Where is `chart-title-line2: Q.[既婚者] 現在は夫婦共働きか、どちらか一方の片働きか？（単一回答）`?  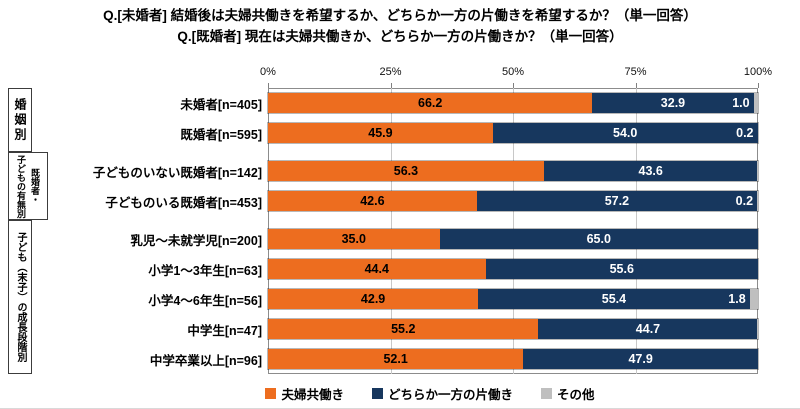
chart-title-line2: Q.[既婚者] 現在は夫婦共働きか、どちらか一方の片働きか？（単一回答） is located at coordinates (400, 36).